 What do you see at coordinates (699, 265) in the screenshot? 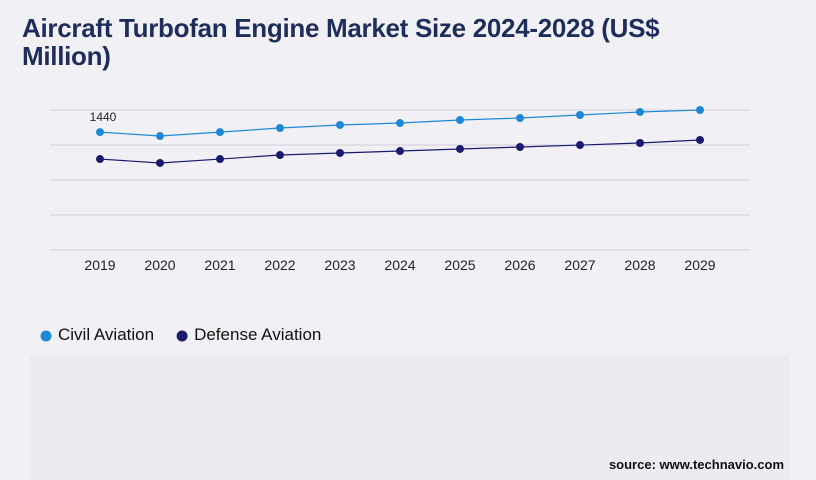
I see `x-tick-label: 2029` at bounding box center [699, 265].